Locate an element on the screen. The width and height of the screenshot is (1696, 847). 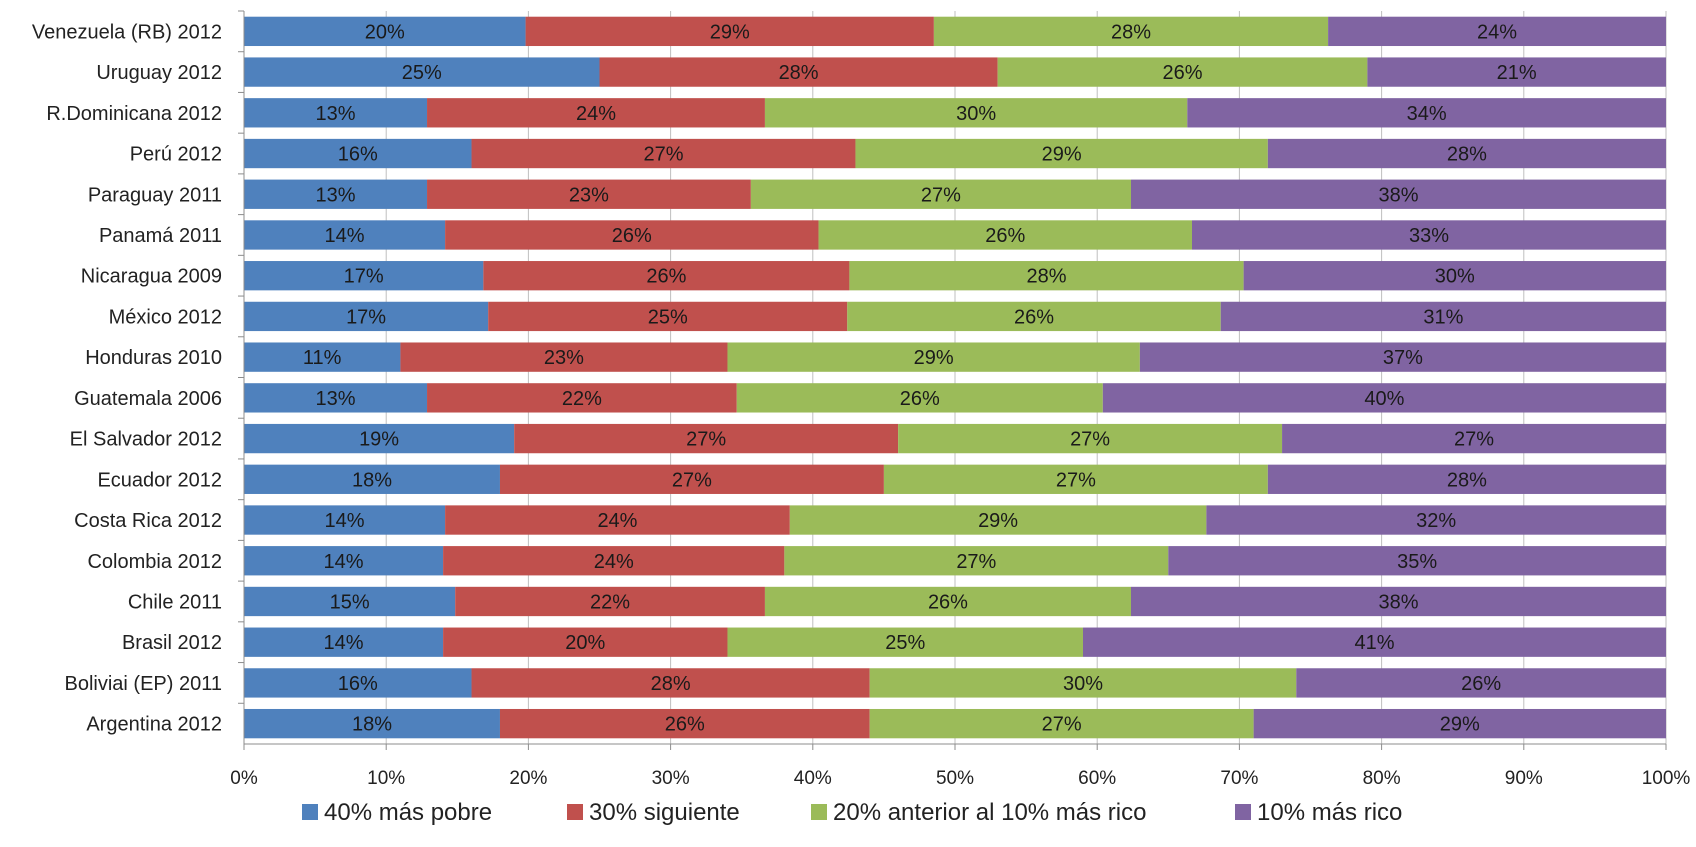
data-label: 17% is located at coordinates (366, 317).